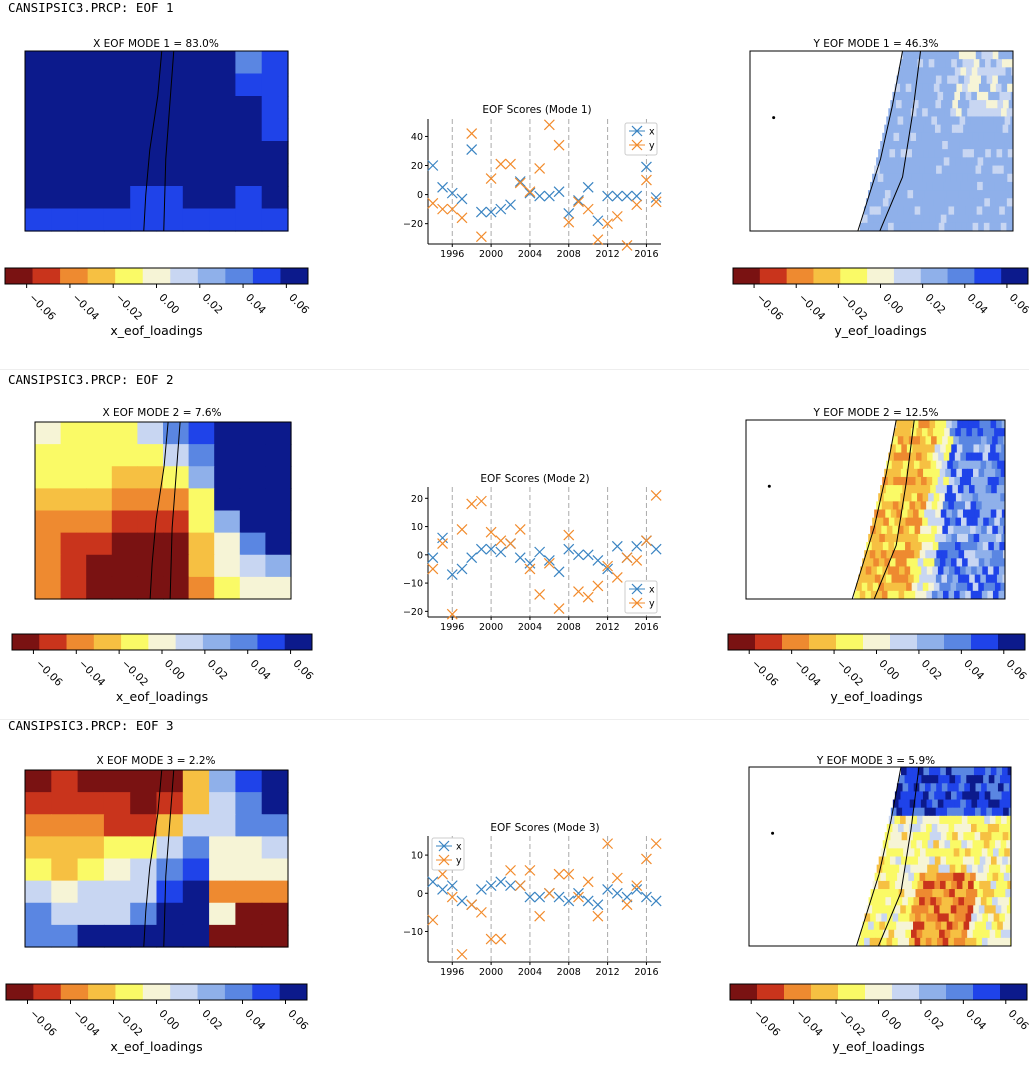 The height and width of the screenshot is (1070, 1029). What do you see at coordinates (417, 166) in the screenshot?
I see `y-tick-label: 20` at bounding box center [417, 166].